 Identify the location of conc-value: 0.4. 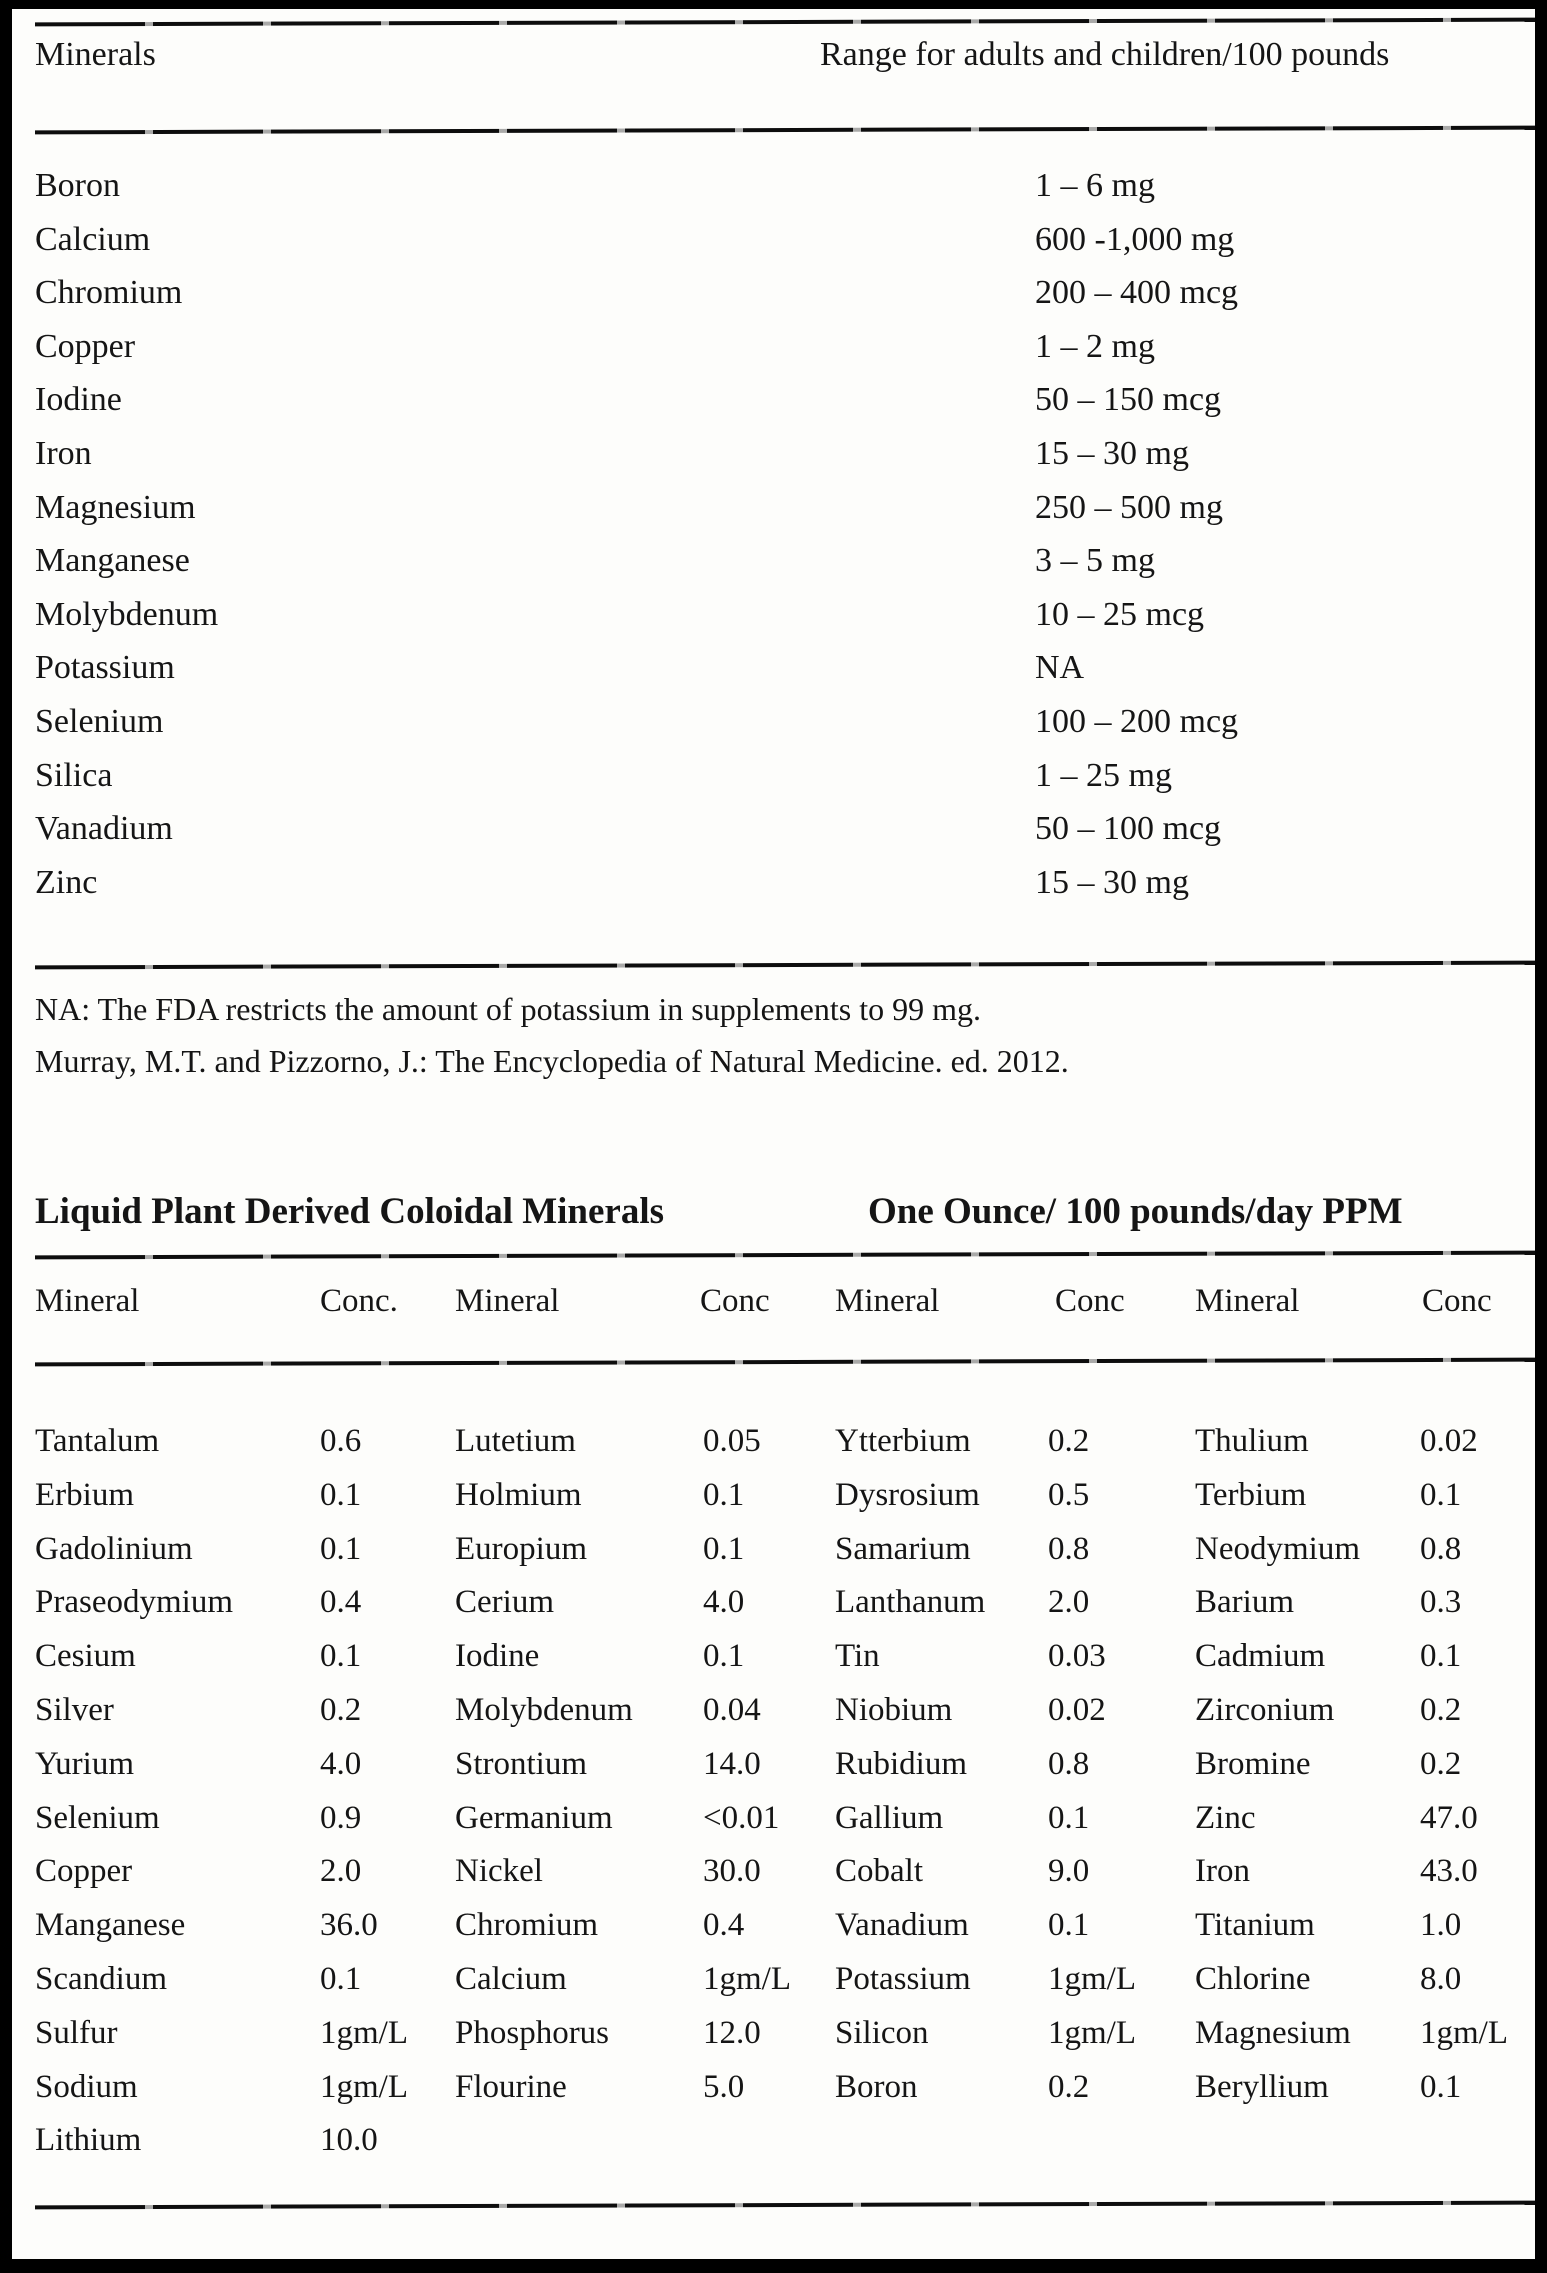
(724, 1925).